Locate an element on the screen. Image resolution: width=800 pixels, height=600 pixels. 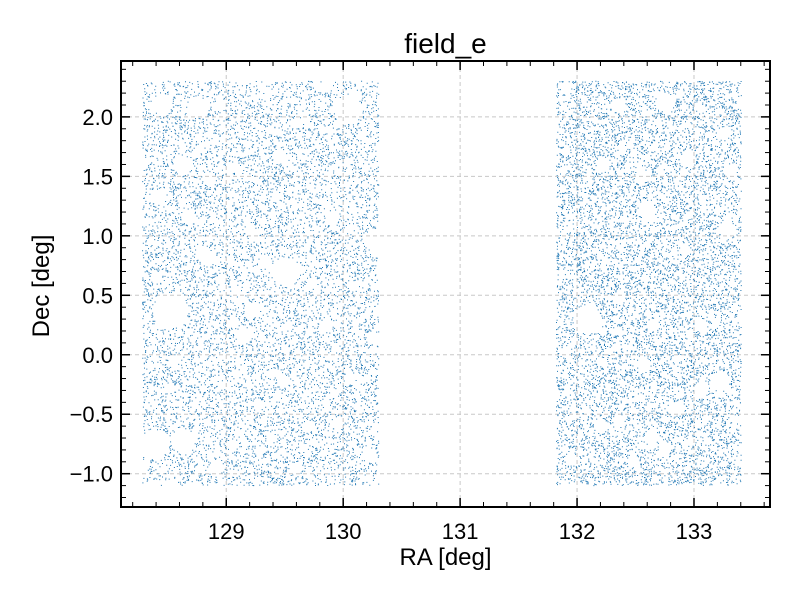
y-tick-label: 1.5 is located at coordinates (97, 176).